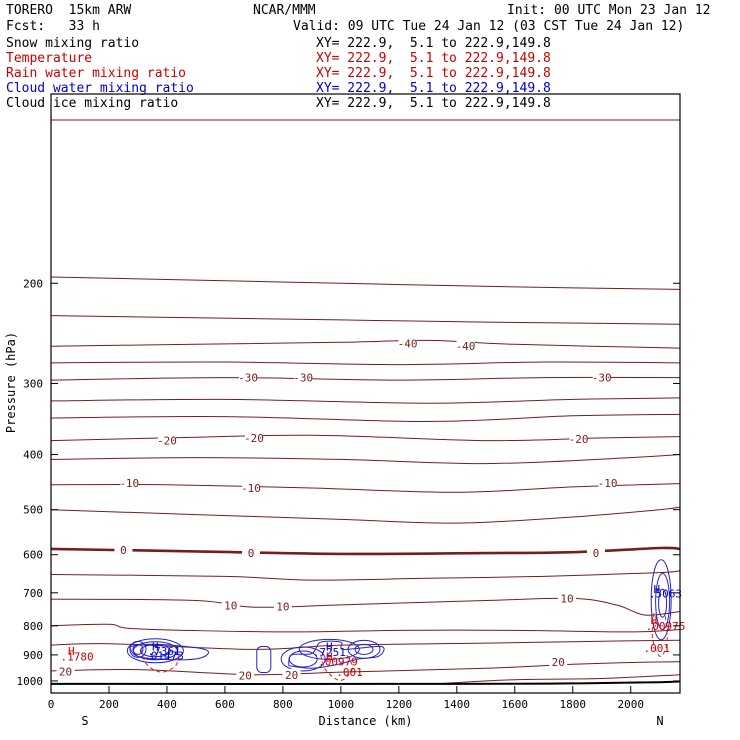 Image resolution: width=740 pixels, height=740 pixels. What do you see at coordinates (100, 88) in the screenshot?
I see `field-name: Cloud water mixing ratio` at bounding box center [100, 88].